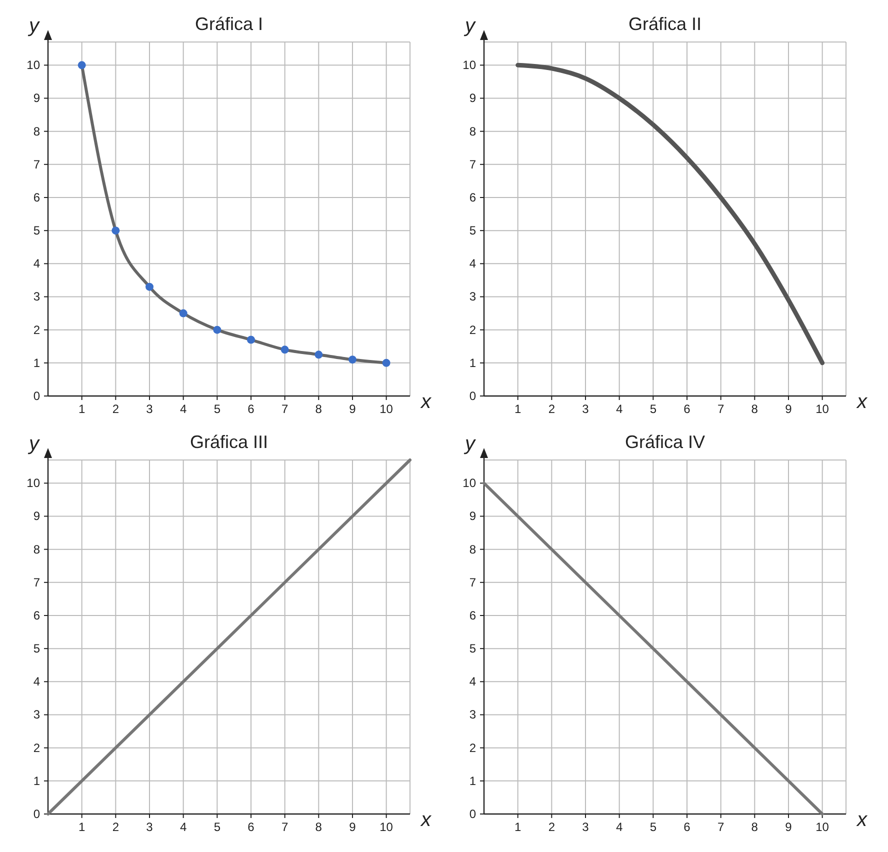  I want to click on chart-title: Gráfica IV, so click(665, 442).